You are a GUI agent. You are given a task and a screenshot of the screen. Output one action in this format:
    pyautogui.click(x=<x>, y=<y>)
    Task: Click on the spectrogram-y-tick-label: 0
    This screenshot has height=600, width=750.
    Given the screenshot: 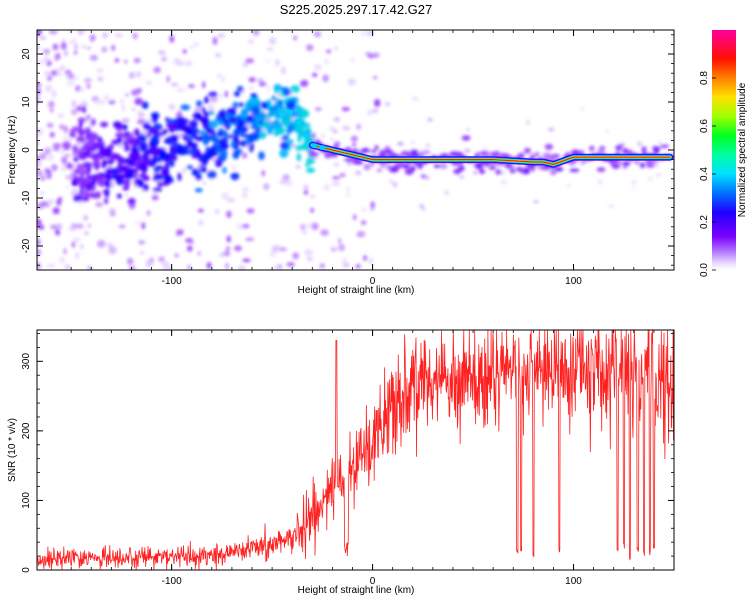 What is the action you would take?
    pyautogui.click(x=26, y=150)
    